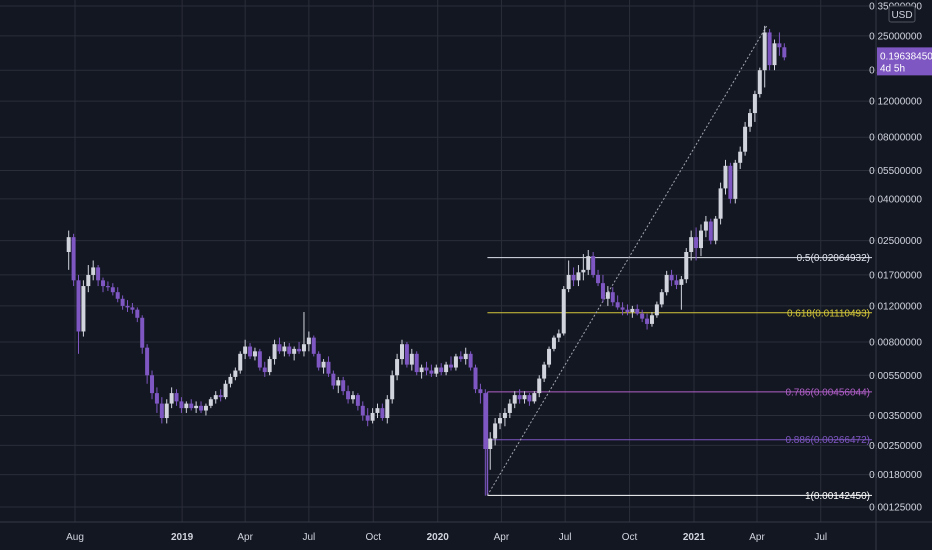 The width and height of the screenshot is (932, 550). What do you see at coordinates (895, 446) in the screenshot?
I see `y-tick-label: 0.00250000` at bounding box center [895, 446].